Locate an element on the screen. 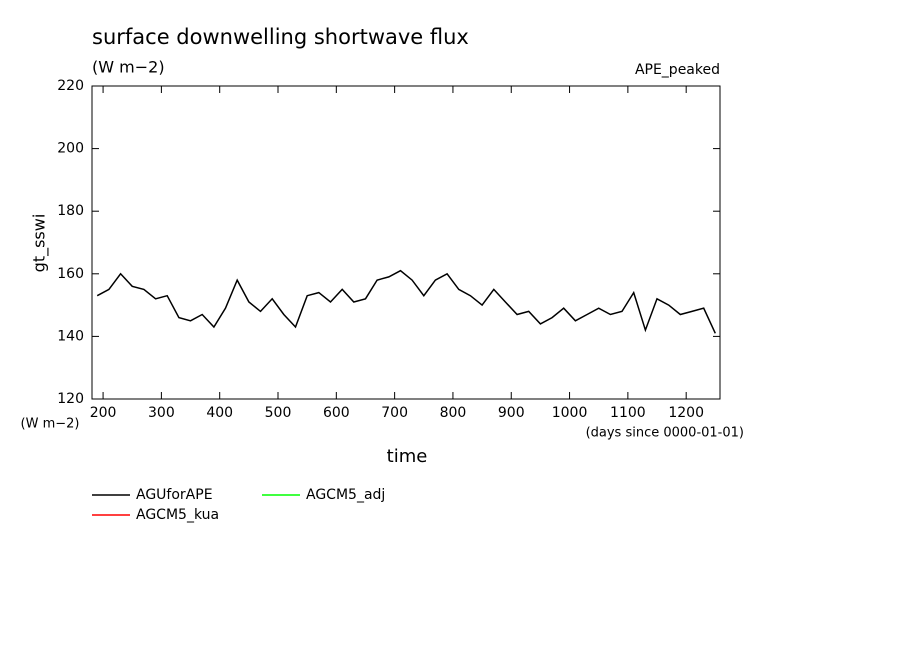  x-tick-label: 200 is located at coordinates (103, 413).